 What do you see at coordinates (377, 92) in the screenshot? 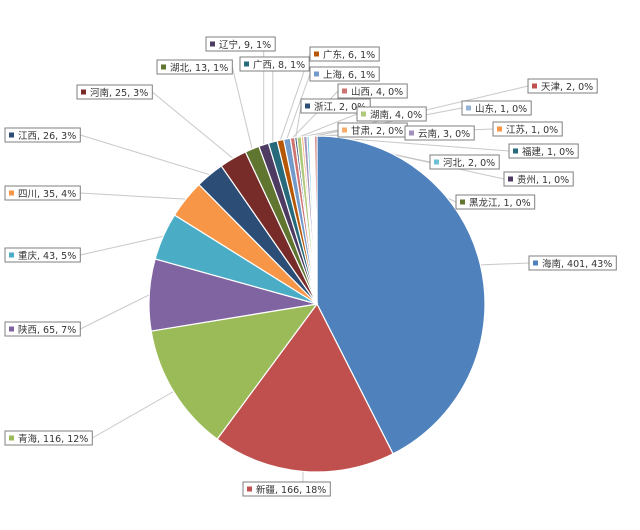
I see `data-label-text: 山西, 4, 0%` at bounding box center [377, 92].